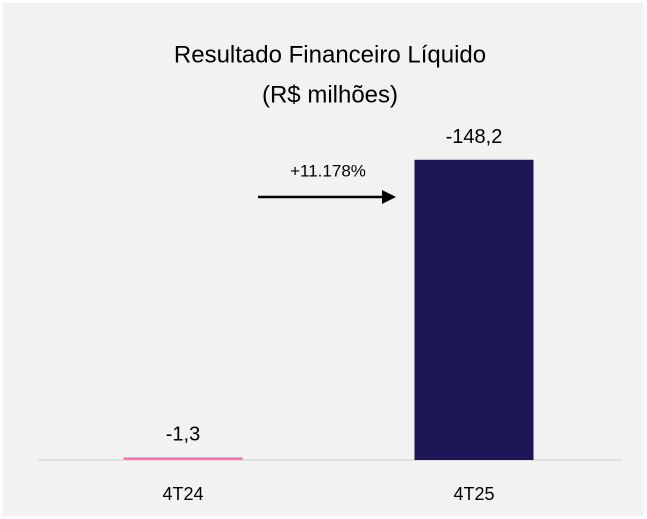 This screenshot has height=519, width=647. I want to click on data-label: -1,3, so click(183, 435).